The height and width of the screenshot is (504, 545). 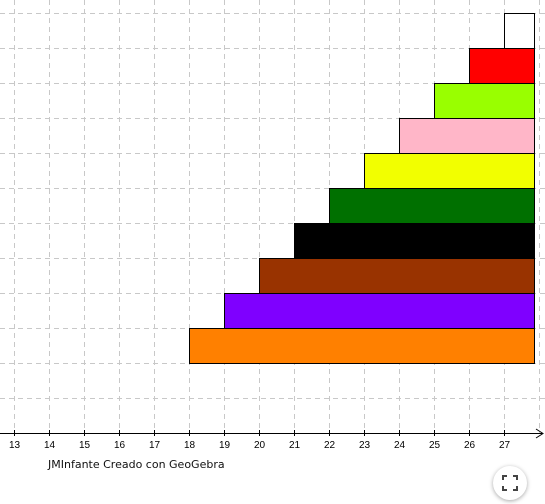 I want to click on fullscreen-icon, so click(x=510, y=483).